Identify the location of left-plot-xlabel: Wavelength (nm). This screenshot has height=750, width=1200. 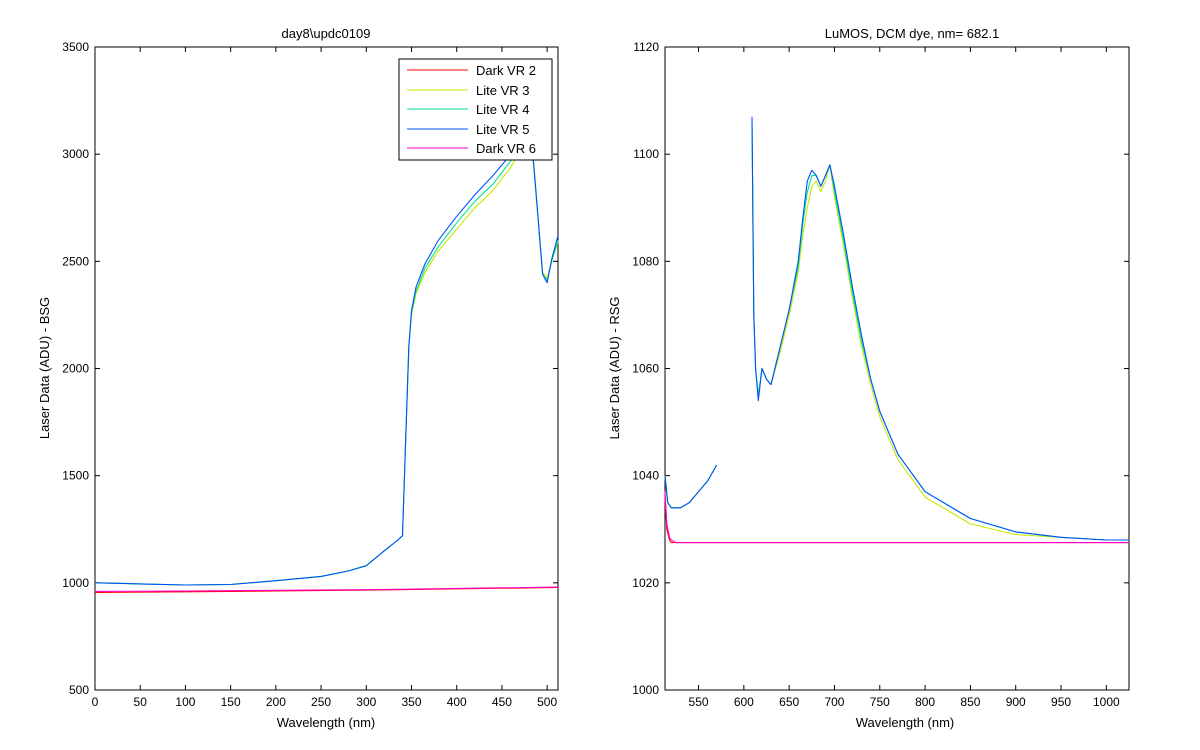
(326, 722).